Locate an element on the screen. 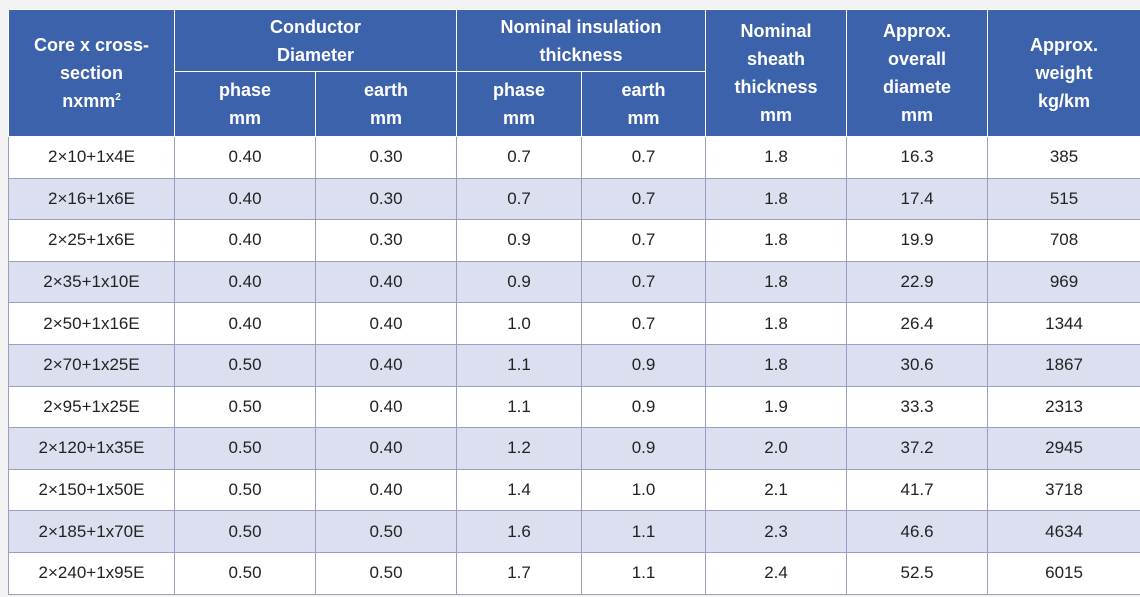 The width and height of the screenshot is (1140, 597). table-row: 2×50+1x16E 0.40 0.40 1.0 0.7 1.8 26.4 1344 is located at coordinates (574, 323).